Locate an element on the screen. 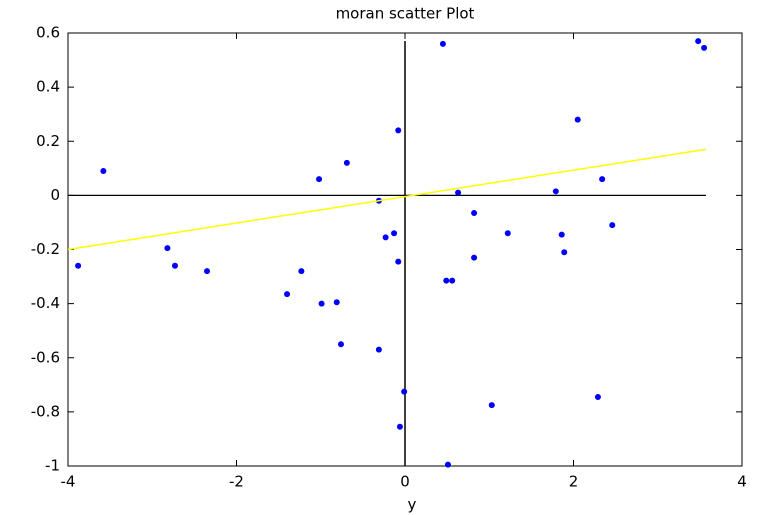 This screenshot has height=515, width=762. chart-title: moran scatter Plot is located at coordinates (405, 14).